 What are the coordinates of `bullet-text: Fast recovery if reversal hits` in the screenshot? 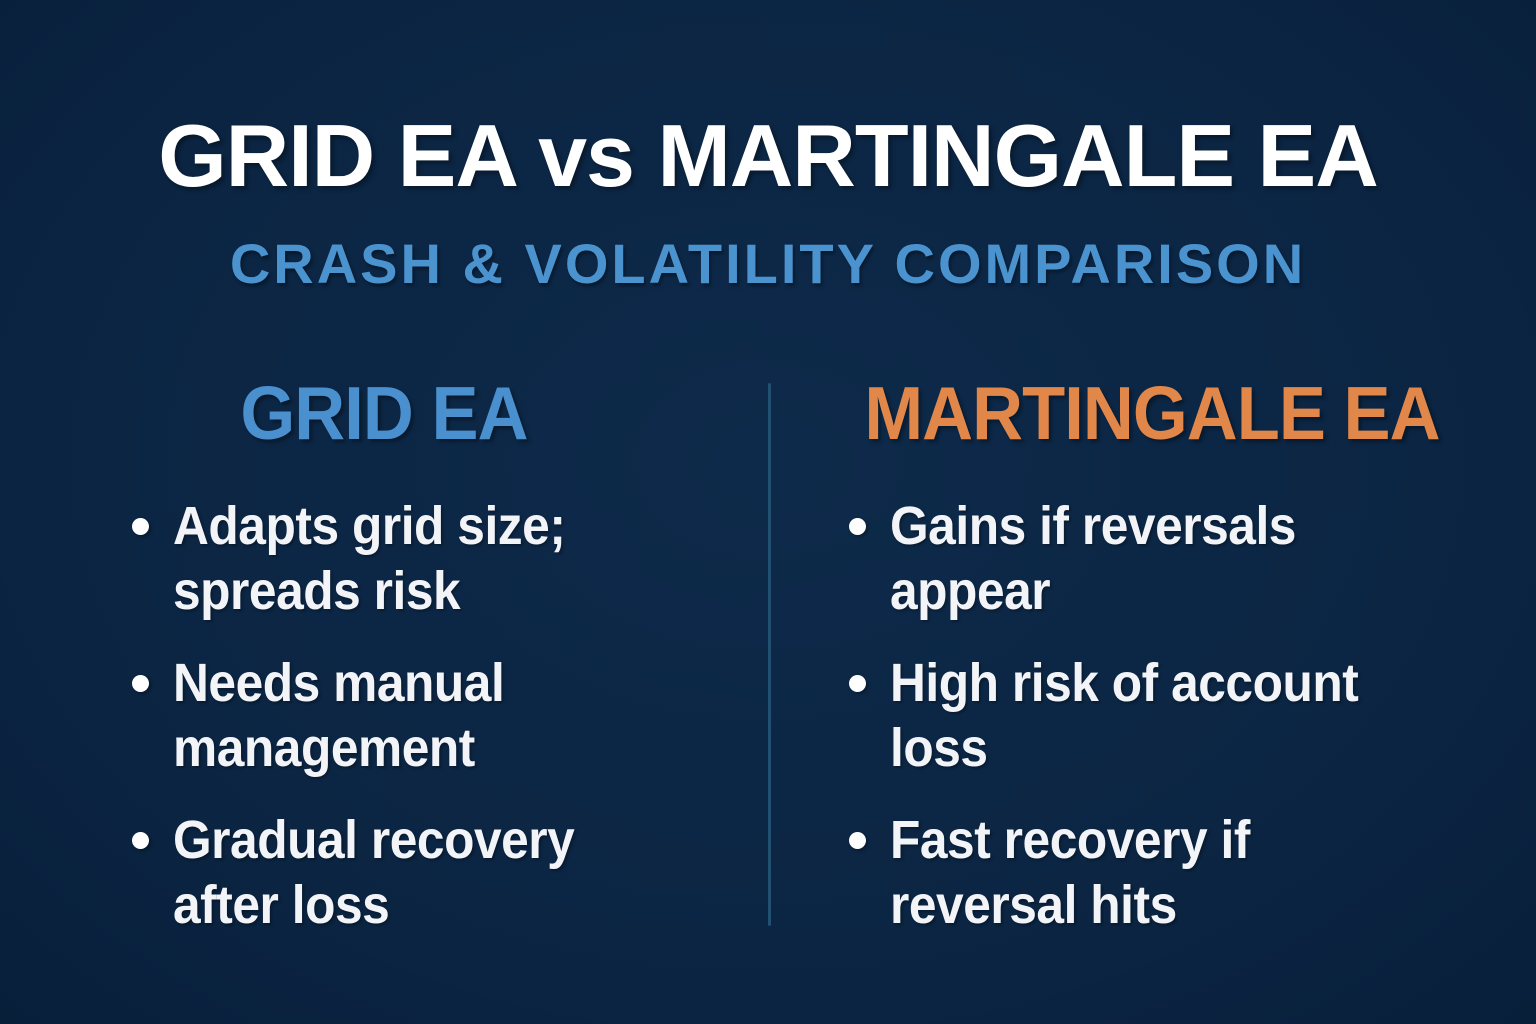 It's located at (1070, 872).